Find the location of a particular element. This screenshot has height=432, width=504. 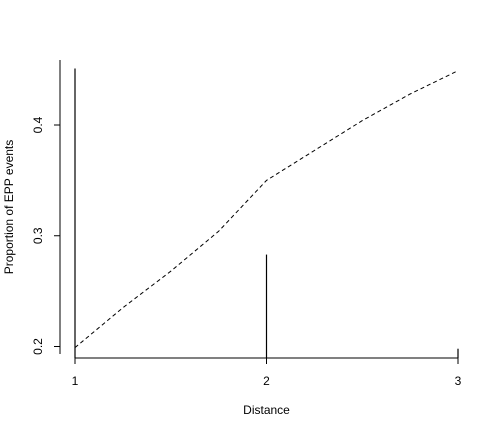

x-axis-title: Distance is located at coordinates (266, 410).